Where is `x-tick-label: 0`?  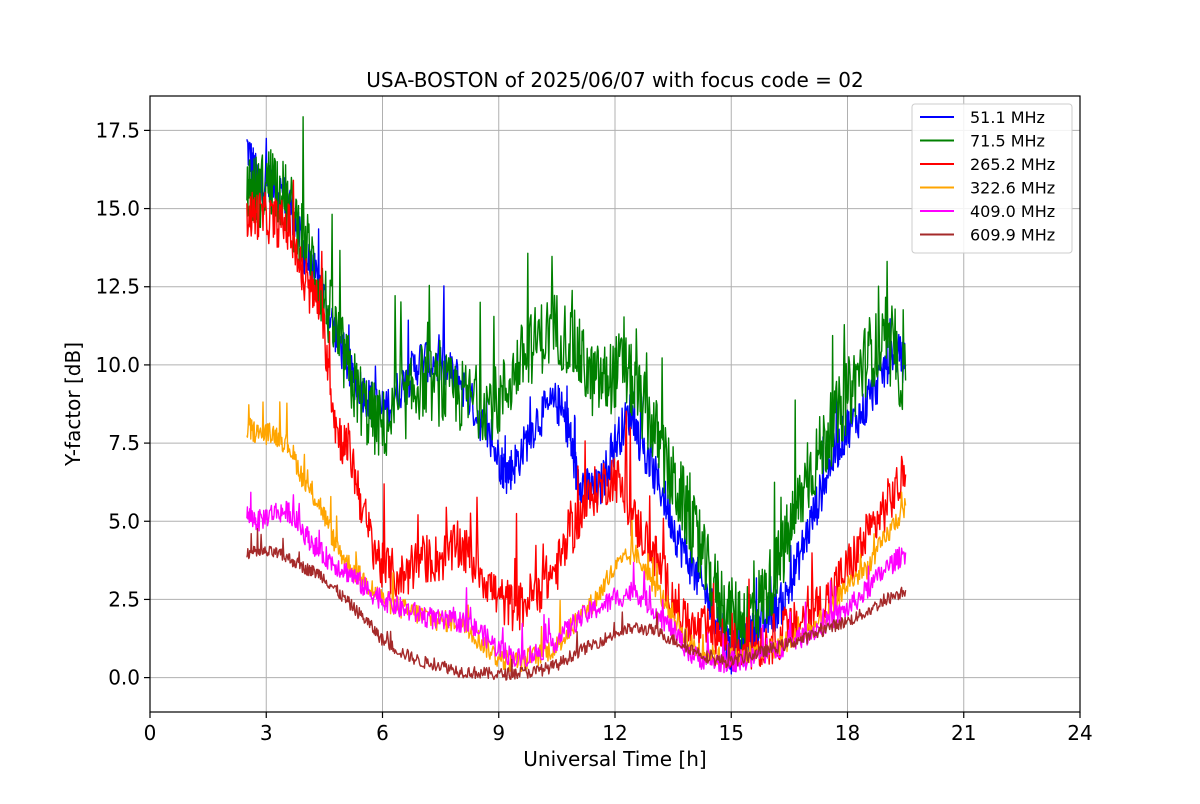
x-tick-label: 0 is located at coordinates (150, 733).